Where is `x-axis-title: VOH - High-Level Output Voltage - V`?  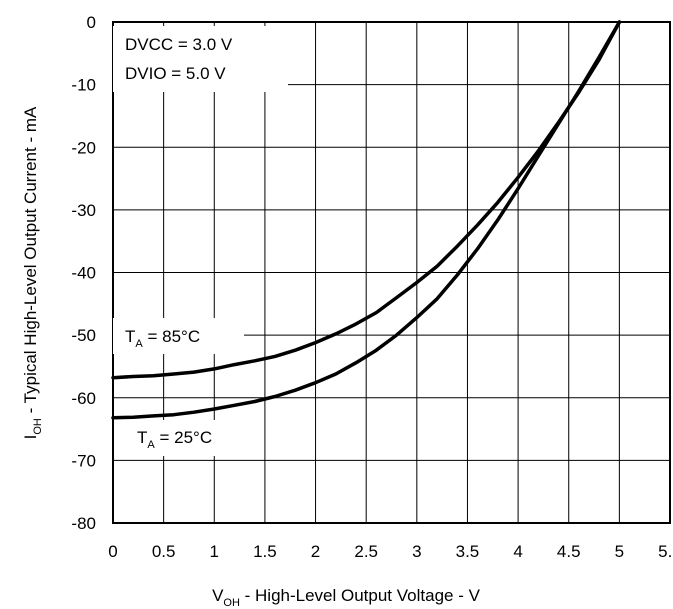 x-axis-title: VOH - High-Level Output Voltage - V is located at coordinates (346, 597).